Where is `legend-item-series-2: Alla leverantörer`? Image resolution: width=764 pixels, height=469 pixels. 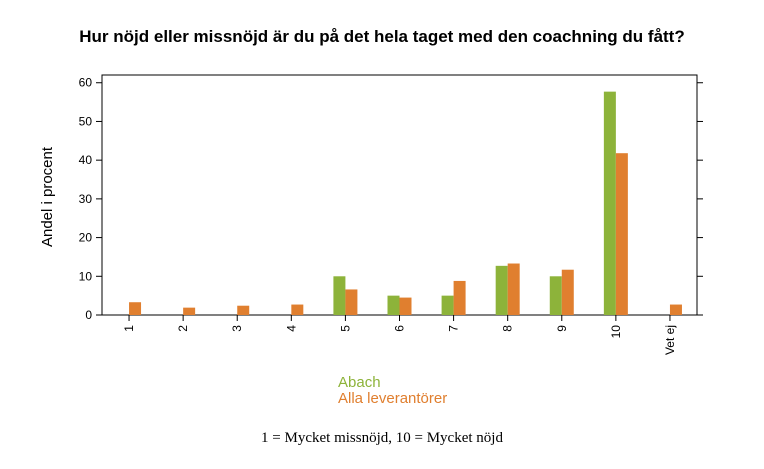 legend-item-series-2: Alla leverantörer is located at coordinates (393, 398).